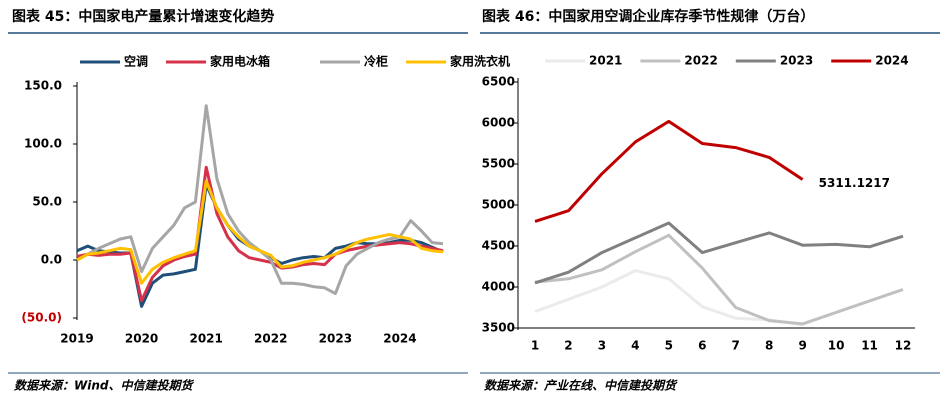 This screenshot has height=412, width=949. I want to click on x-tick-label: 2, so click(568, 346).